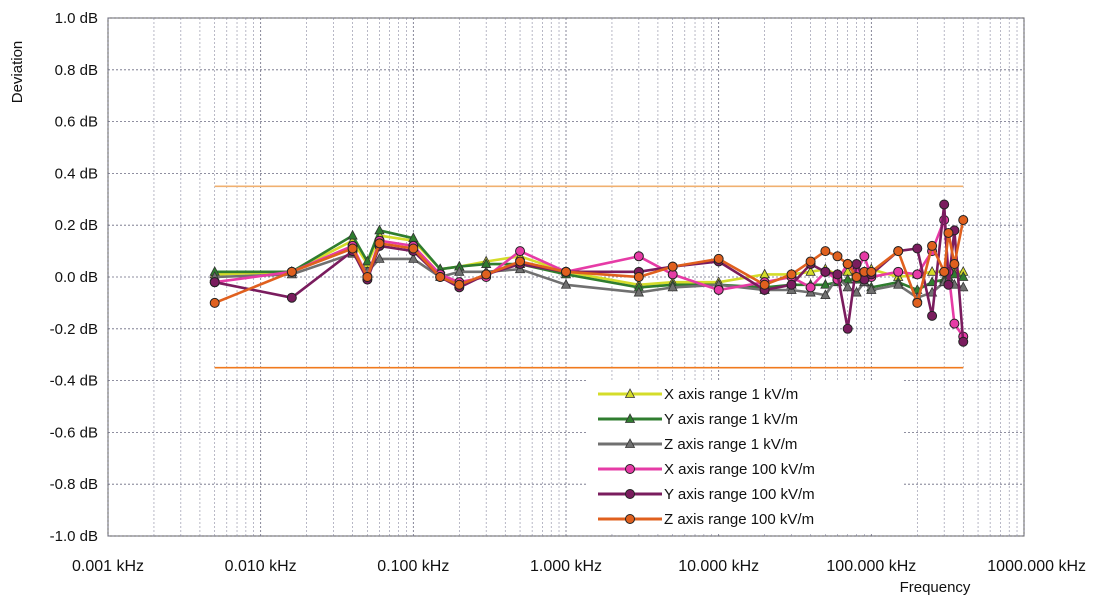 The width and height of the screenshot is (1094, 598). What do you see at coordinates (935, 587) in the screenshot?
I see `x-axis-label: Frequency` at bounding box center [935, 587].